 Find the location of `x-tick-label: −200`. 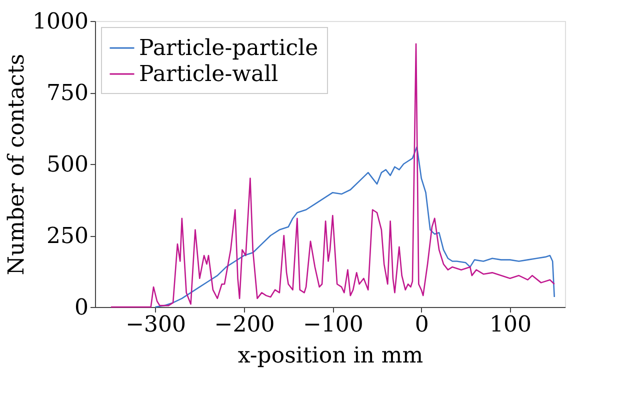

x-tick-label: −200 is located at coordinates (244, 325).